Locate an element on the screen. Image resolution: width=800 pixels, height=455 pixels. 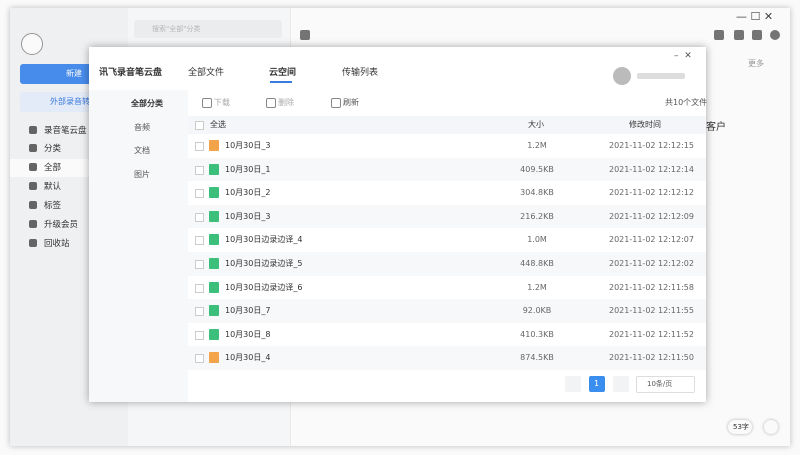
import-button-label: 外部录音转 is located at coordinates (70, 101).